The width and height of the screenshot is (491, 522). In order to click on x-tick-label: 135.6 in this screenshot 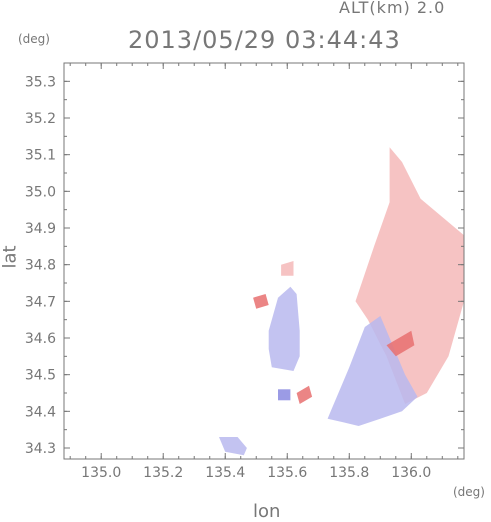, I will do `click(287, 473)`.